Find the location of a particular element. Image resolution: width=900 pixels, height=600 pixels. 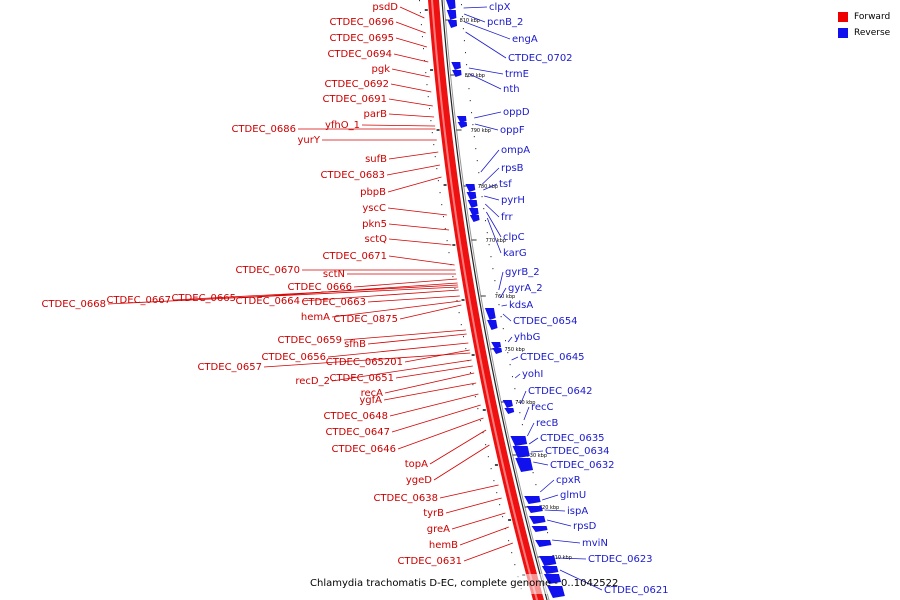

reverse-gene-label: cpxR is located at coordinates (568, 480).